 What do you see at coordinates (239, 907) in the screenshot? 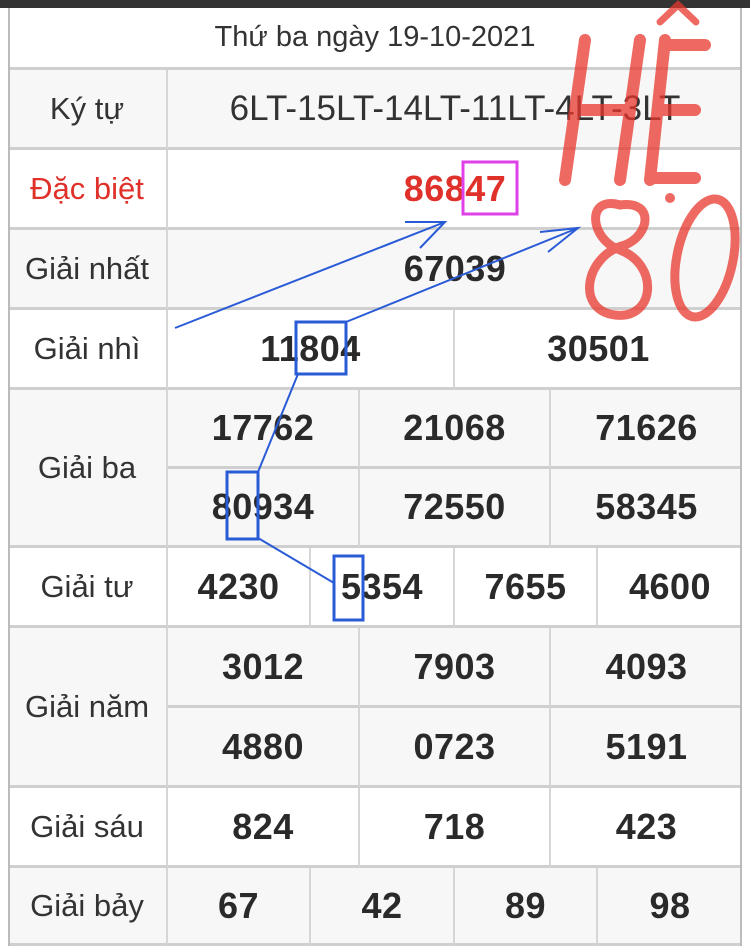
I see `giai-bay-value: 67` at bounding box center [239, 907].